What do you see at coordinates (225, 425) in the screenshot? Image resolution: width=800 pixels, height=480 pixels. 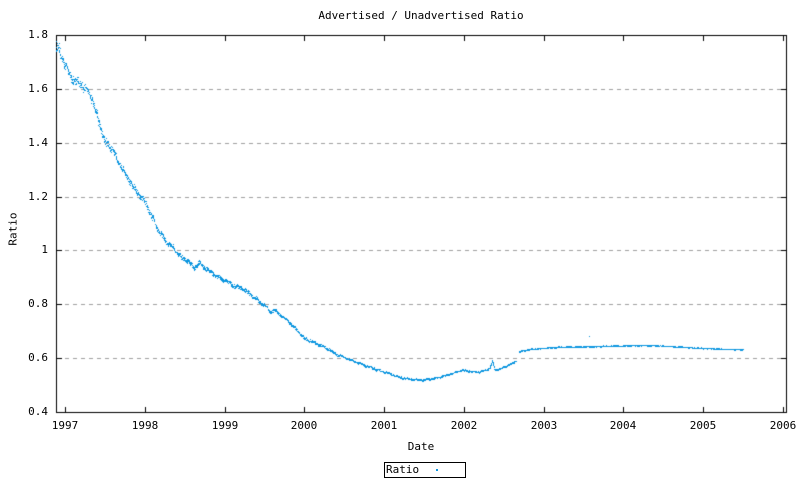 I see `x-tick-label: 1999` at bounding box center [225, 425].